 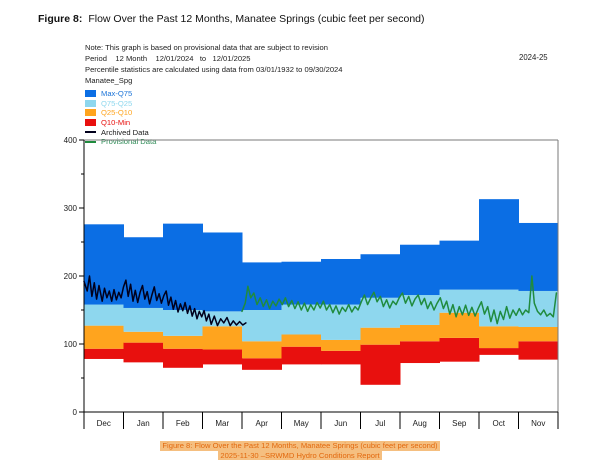 I want to click on y-tick-label: 200, so click(x=71, y=276).